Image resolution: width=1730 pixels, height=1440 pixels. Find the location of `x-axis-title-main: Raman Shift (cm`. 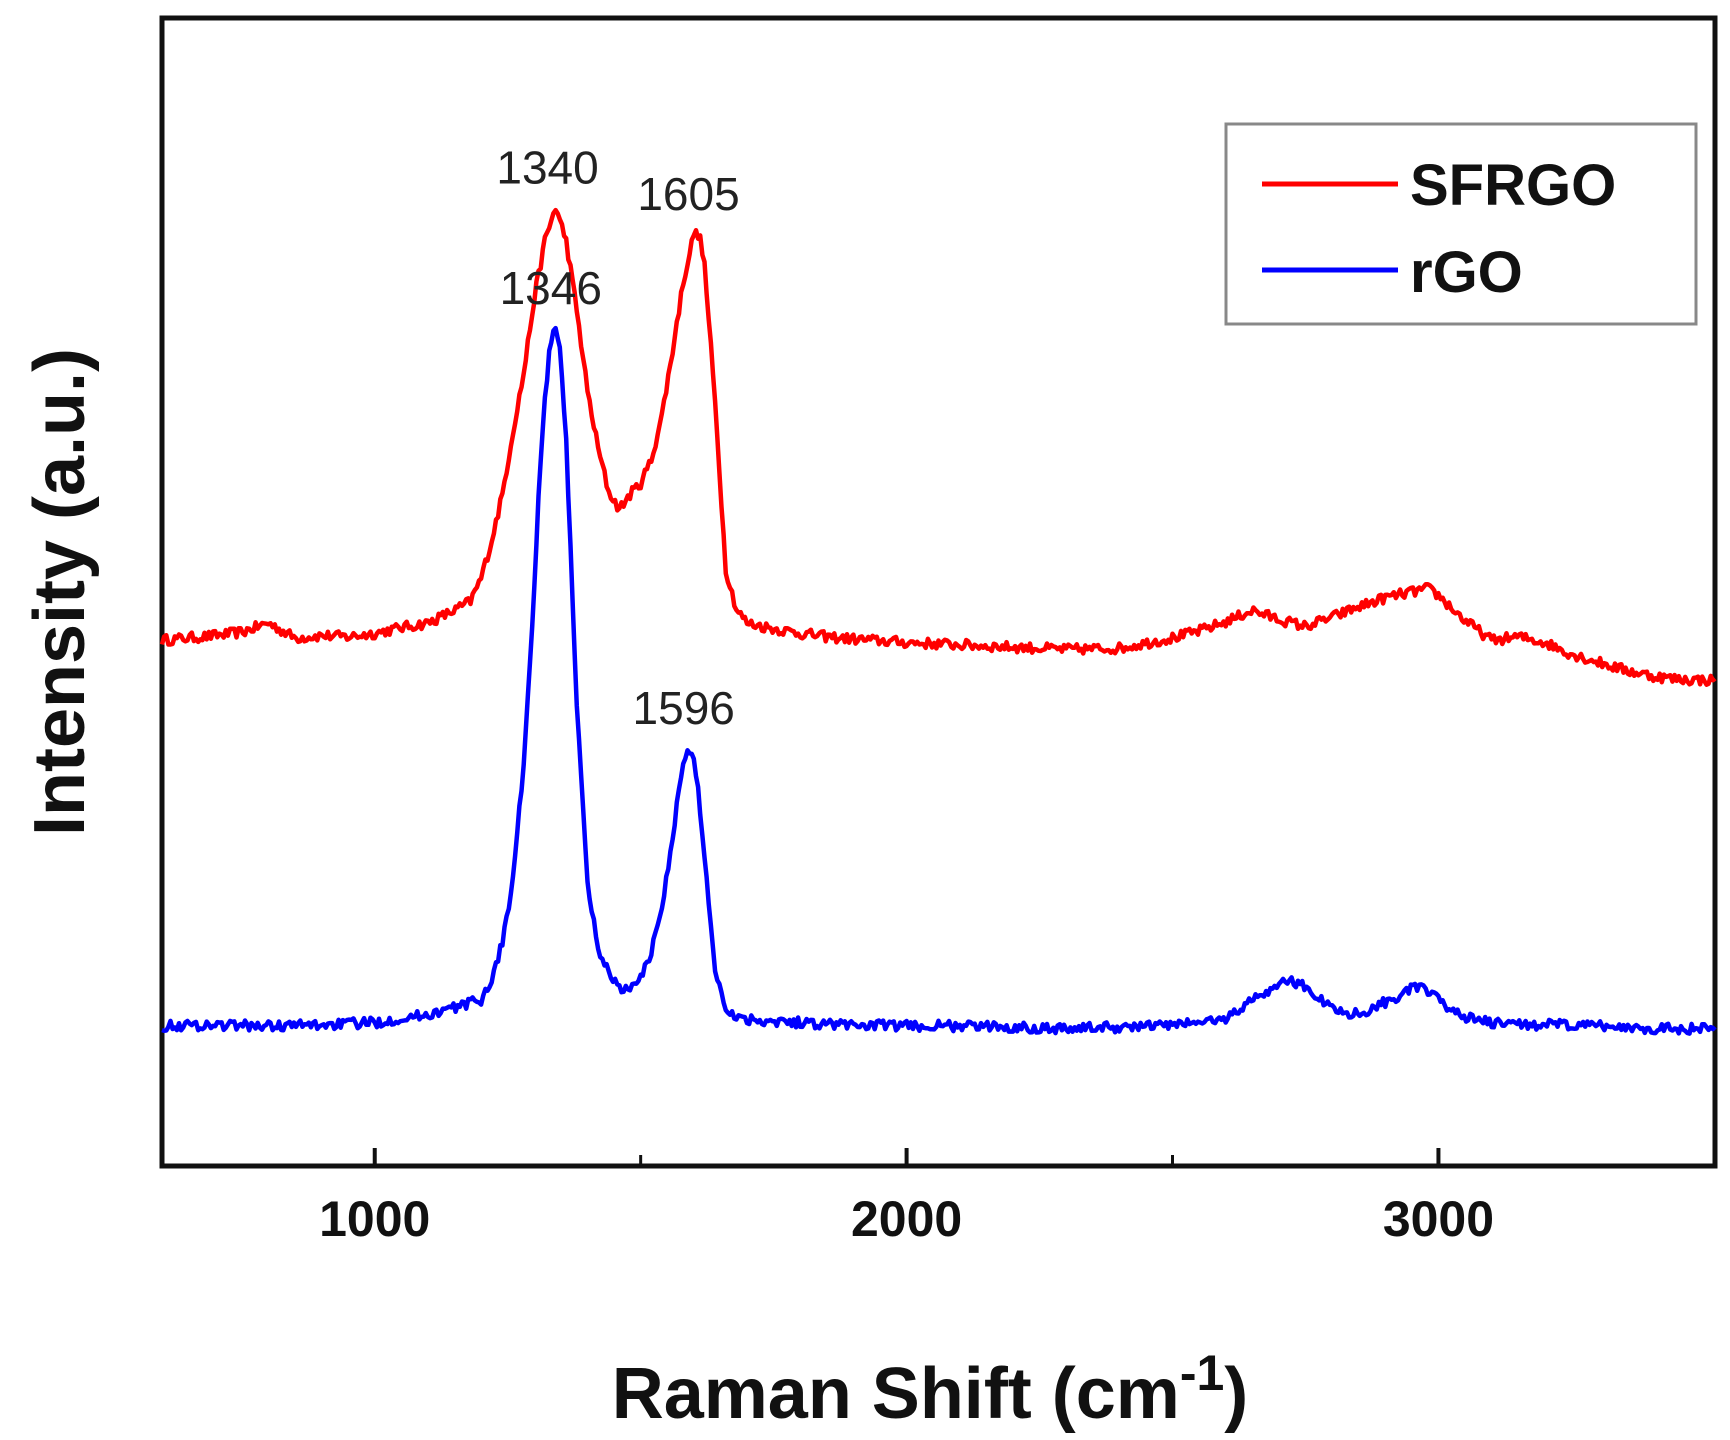

x-axis-title-main: Raman Shift (cm is located at coordinates (896, 1394).